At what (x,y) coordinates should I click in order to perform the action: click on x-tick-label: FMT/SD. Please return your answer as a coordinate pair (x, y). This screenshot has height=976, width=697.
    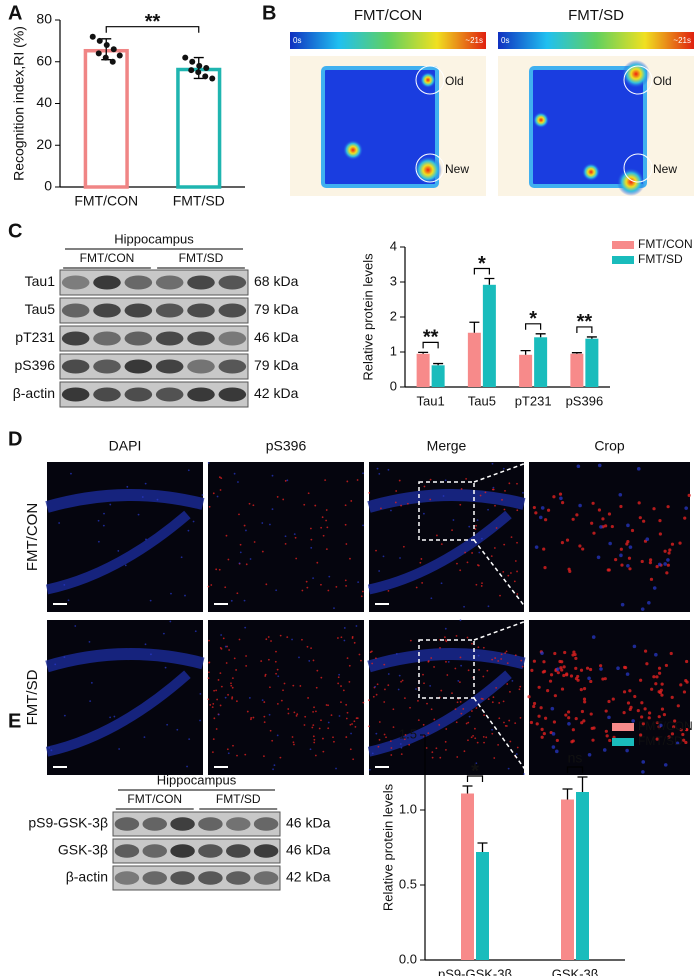
    Looking at the image, I should click on (199, 201).